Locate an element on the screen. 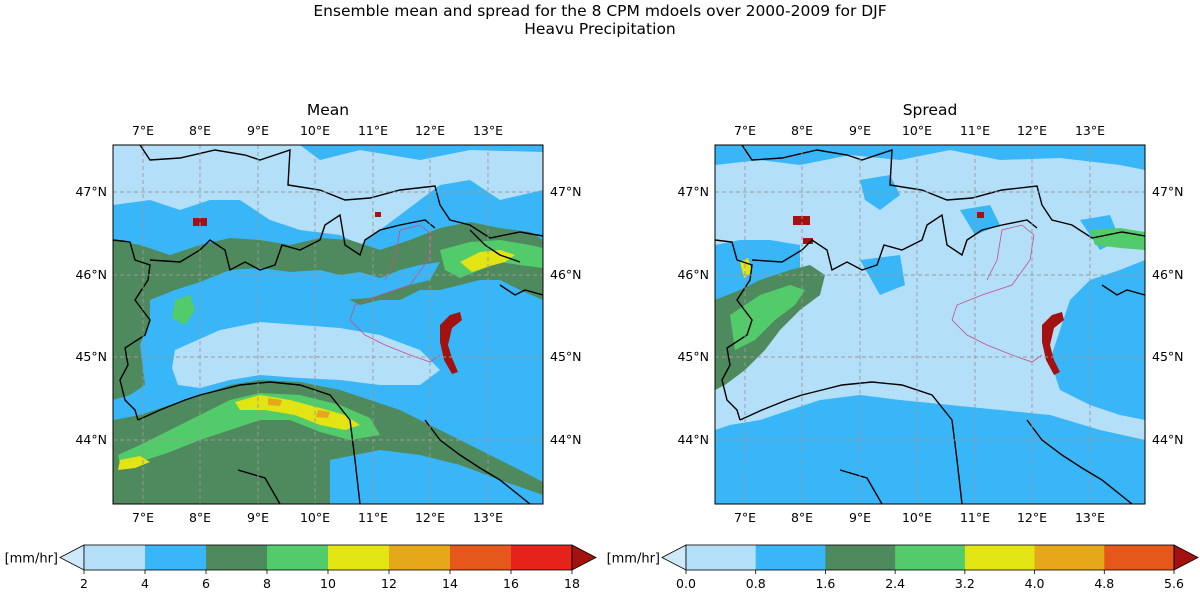 The height and width of the screenshot is (600, 1200). spread-colorbar-tick-label: 5.6 is located at coordinates (1174, 583).